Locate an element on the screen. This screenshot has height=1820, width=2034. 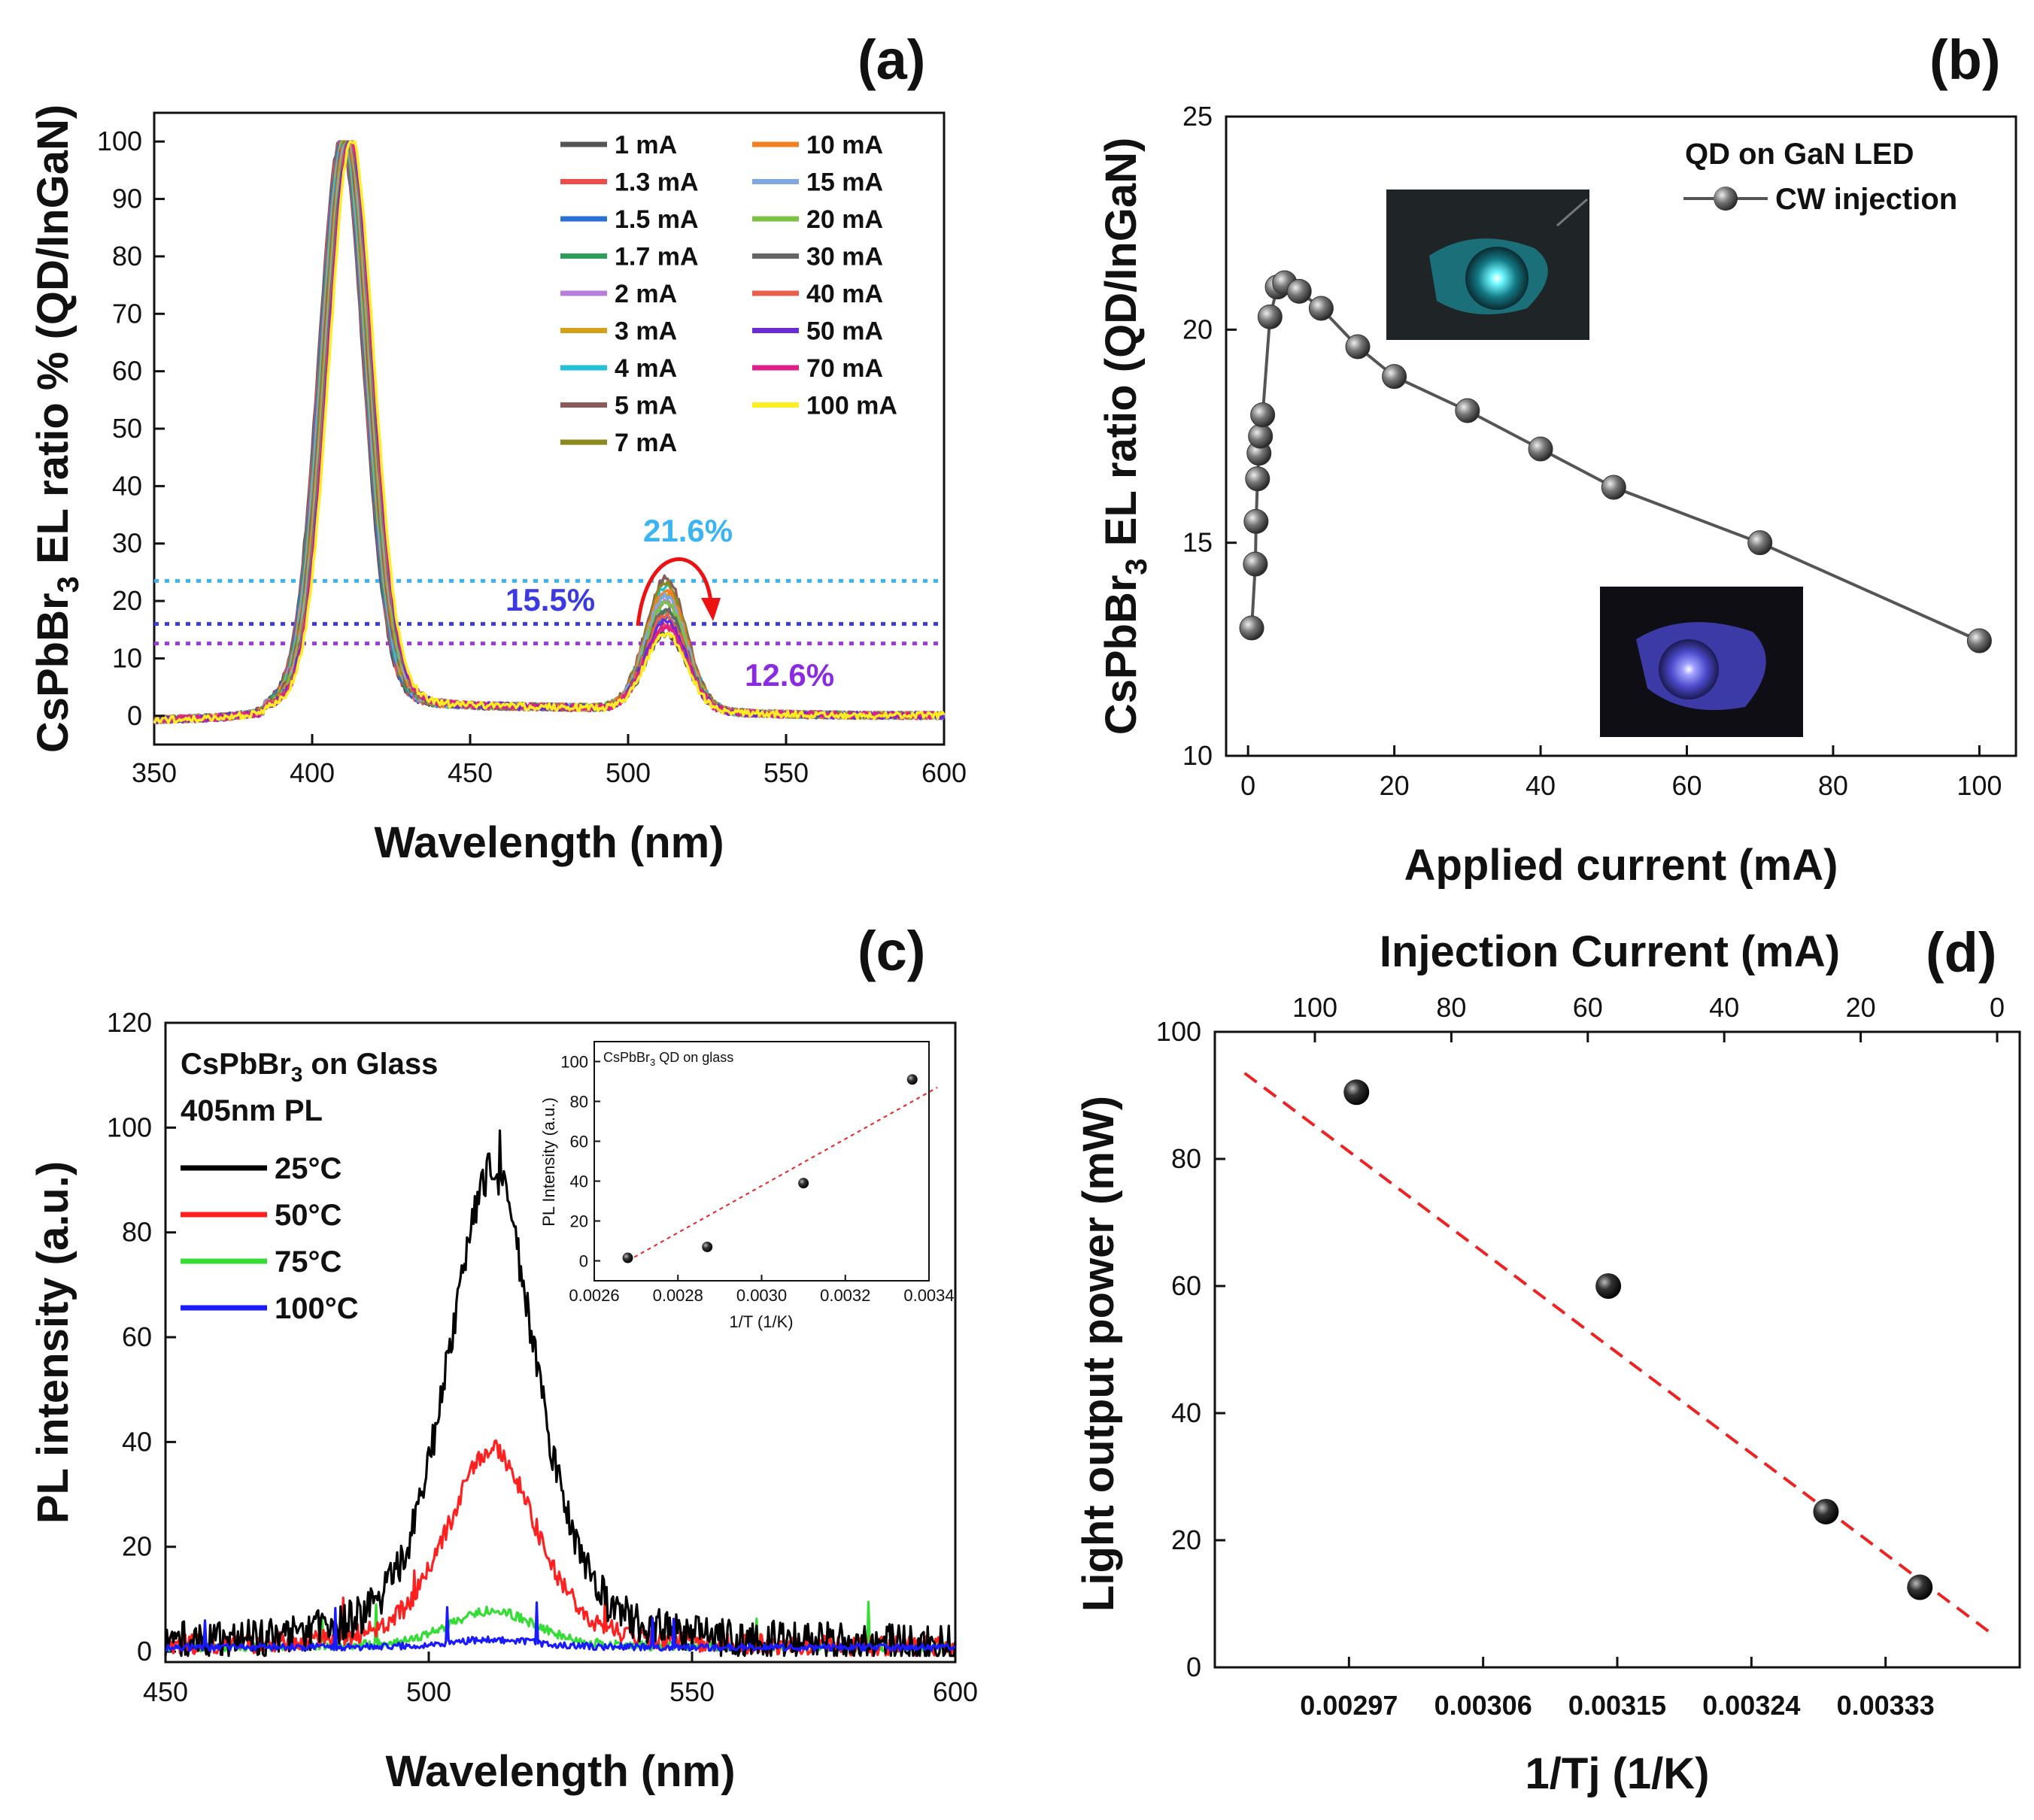
legend-label-50-mA: 50 mA is located at coordinates (844, 331).